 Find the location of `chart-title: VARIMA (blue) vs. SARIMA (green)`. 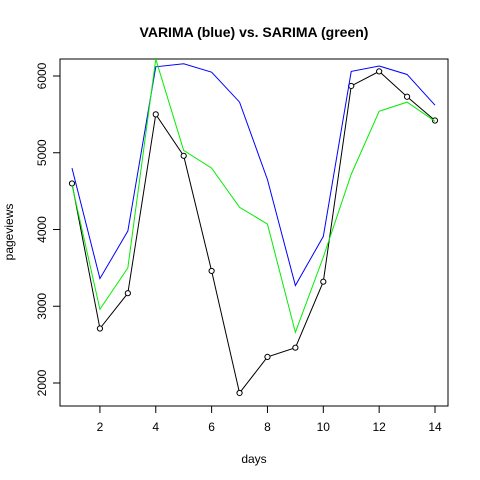

chart-title: VARIMA (blue) vs. SARIMA (green) is located at coordinates (254, 32).